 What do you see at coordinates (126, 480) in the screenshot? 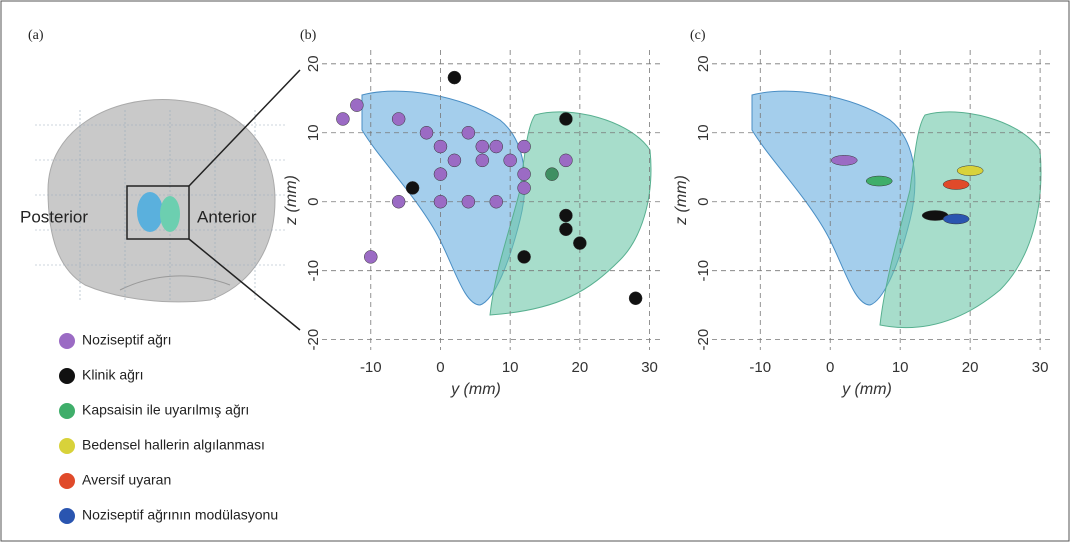
I see `legend-label: Aversif uyaran` at bounding box center [126, 480].